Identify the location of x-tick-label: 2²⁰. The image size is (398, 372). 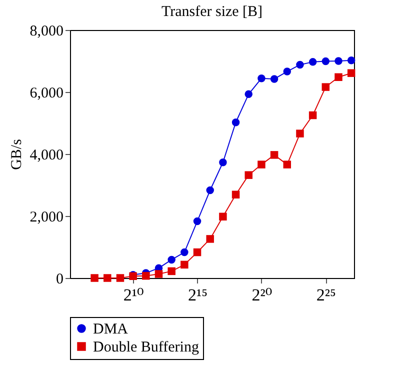
(262, 295).